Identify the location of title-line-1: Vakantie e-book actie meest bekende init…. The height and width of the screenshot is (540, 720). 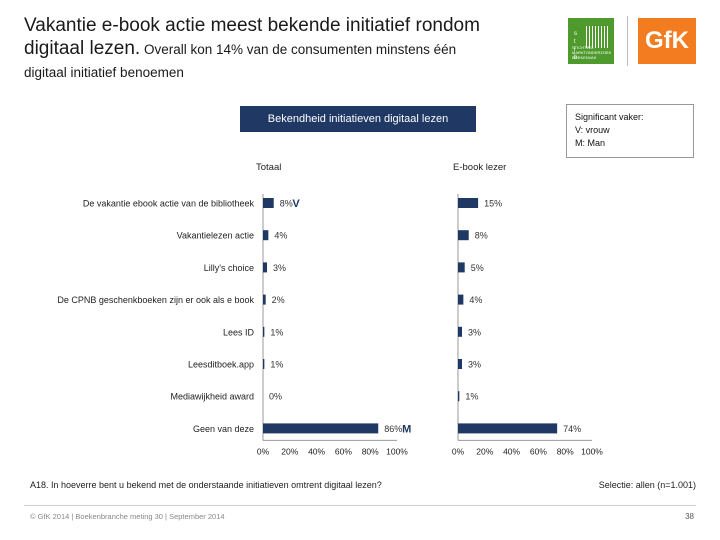
(252, 25).